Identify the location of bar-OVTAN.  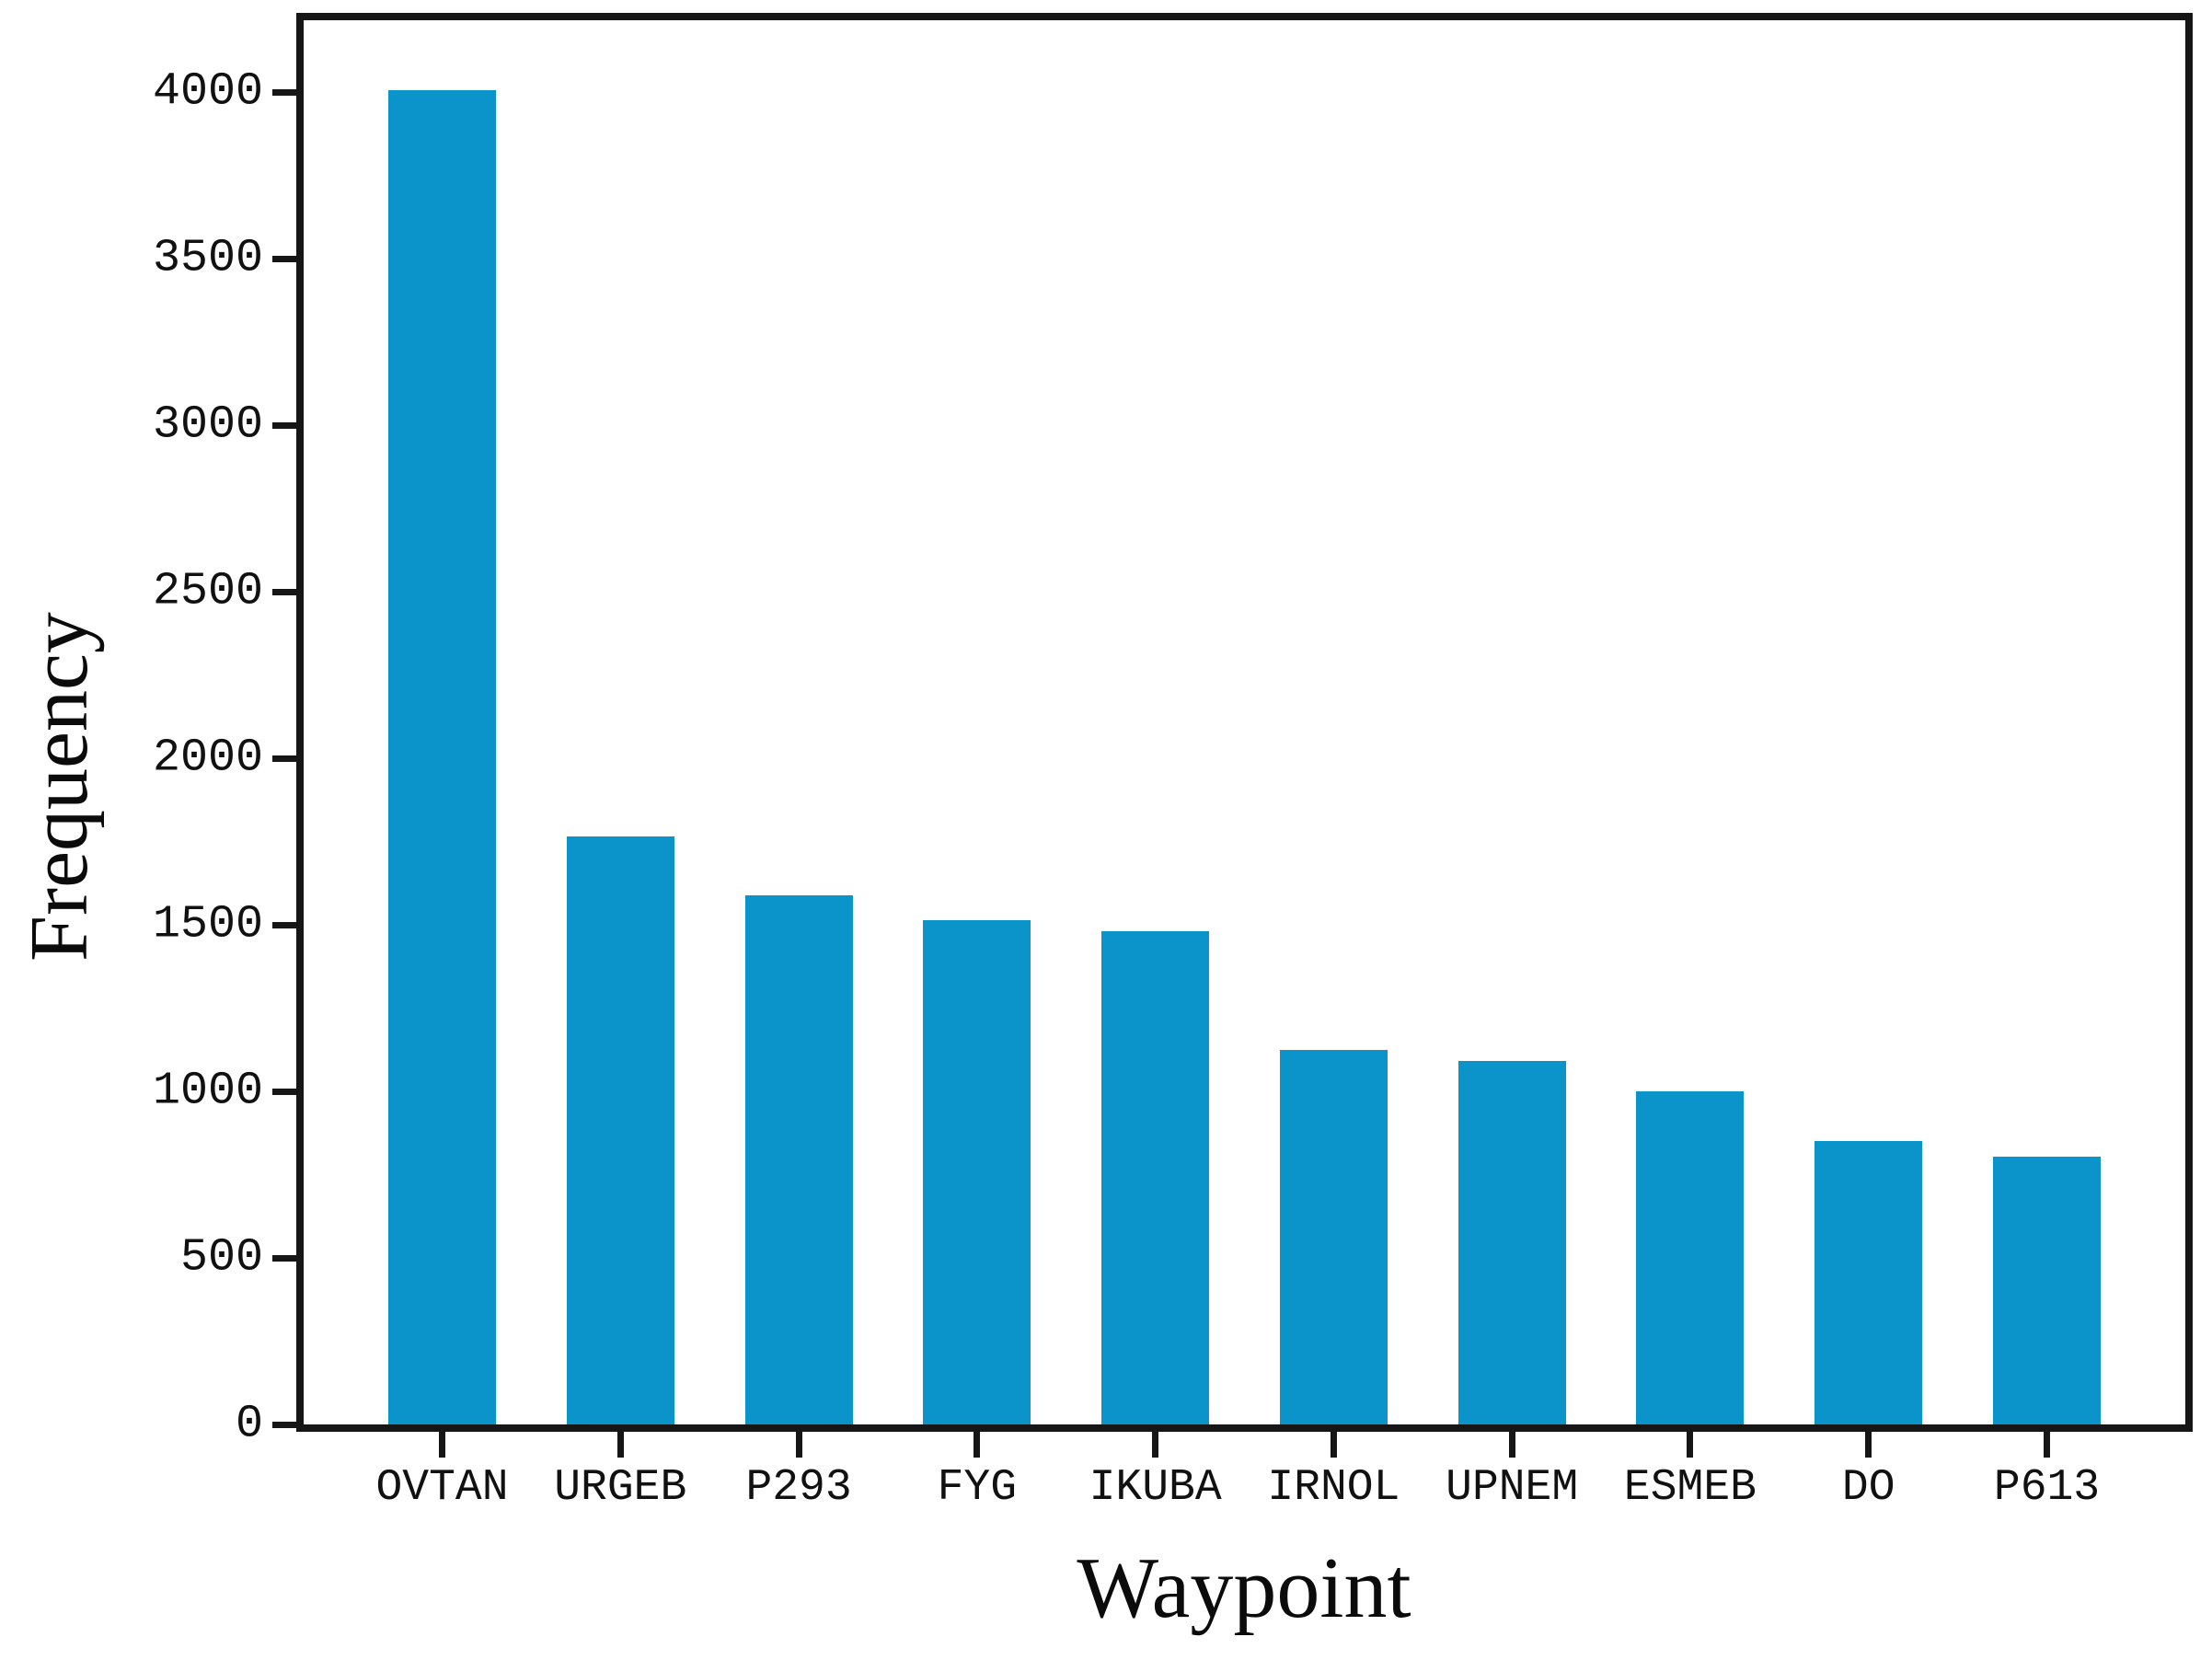
(442, 757).